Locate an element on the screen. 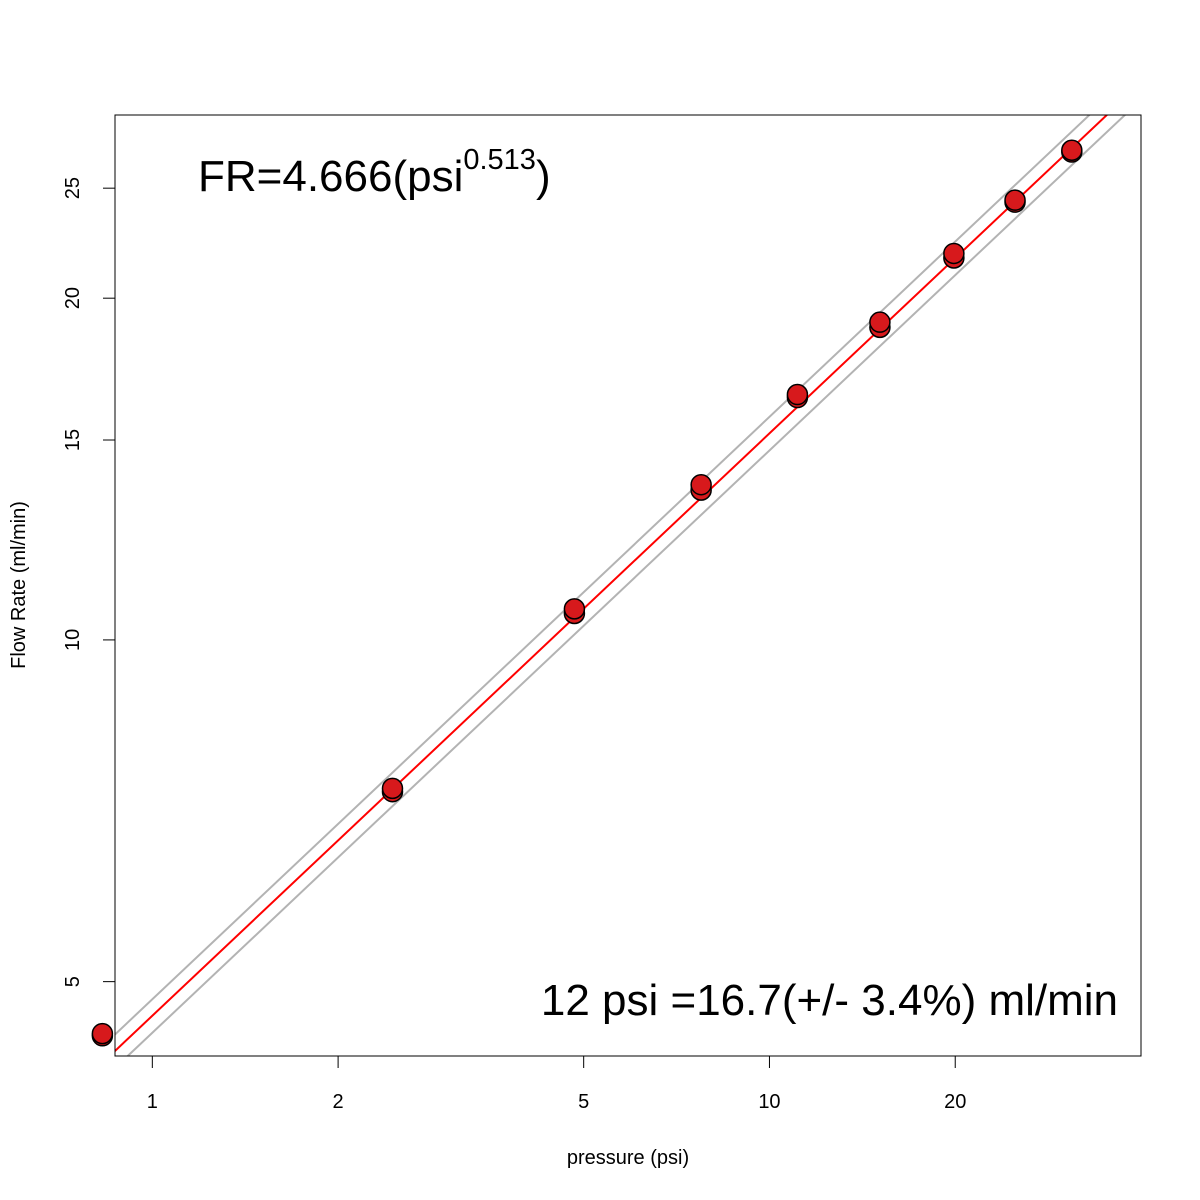 The width and height of the screenshot is (1200, 1200). x-axis: 1 2 5 10 20 is located at coordinates (556, 1084).